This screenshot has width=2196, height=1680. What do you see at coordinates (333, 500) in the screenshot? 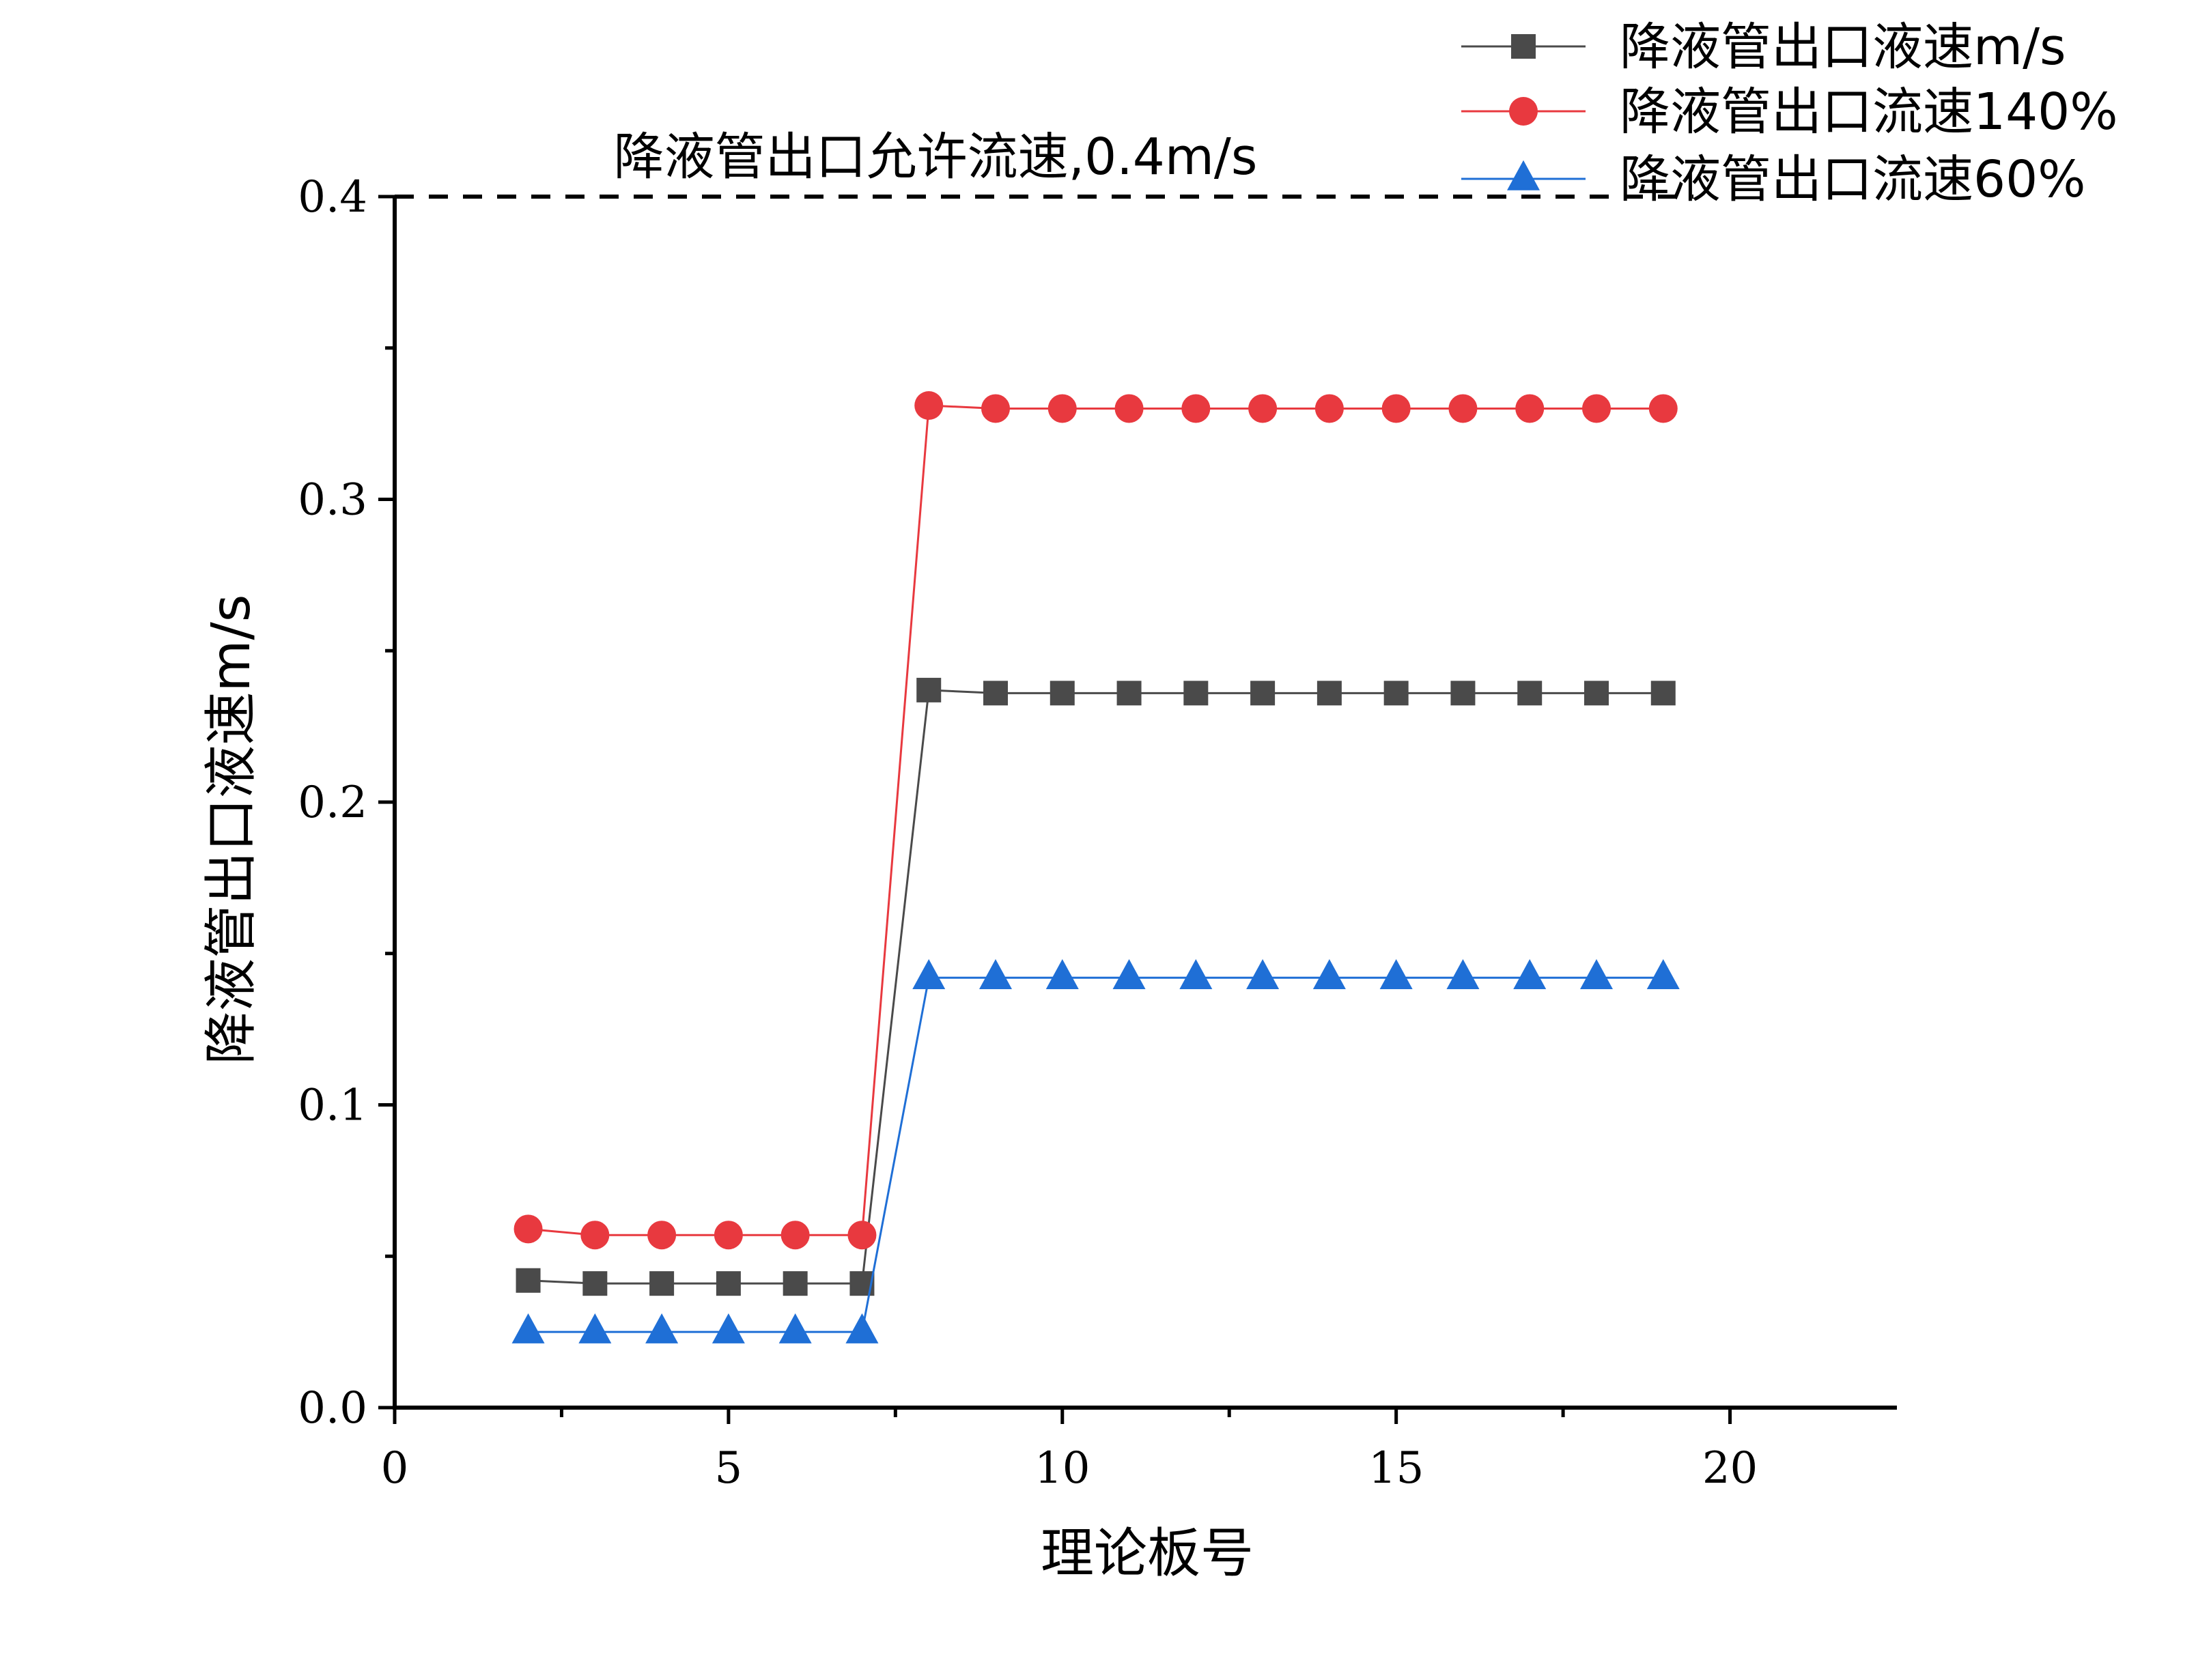
I see `y-tick-label: 0.3` at bounding box center [333, 500].